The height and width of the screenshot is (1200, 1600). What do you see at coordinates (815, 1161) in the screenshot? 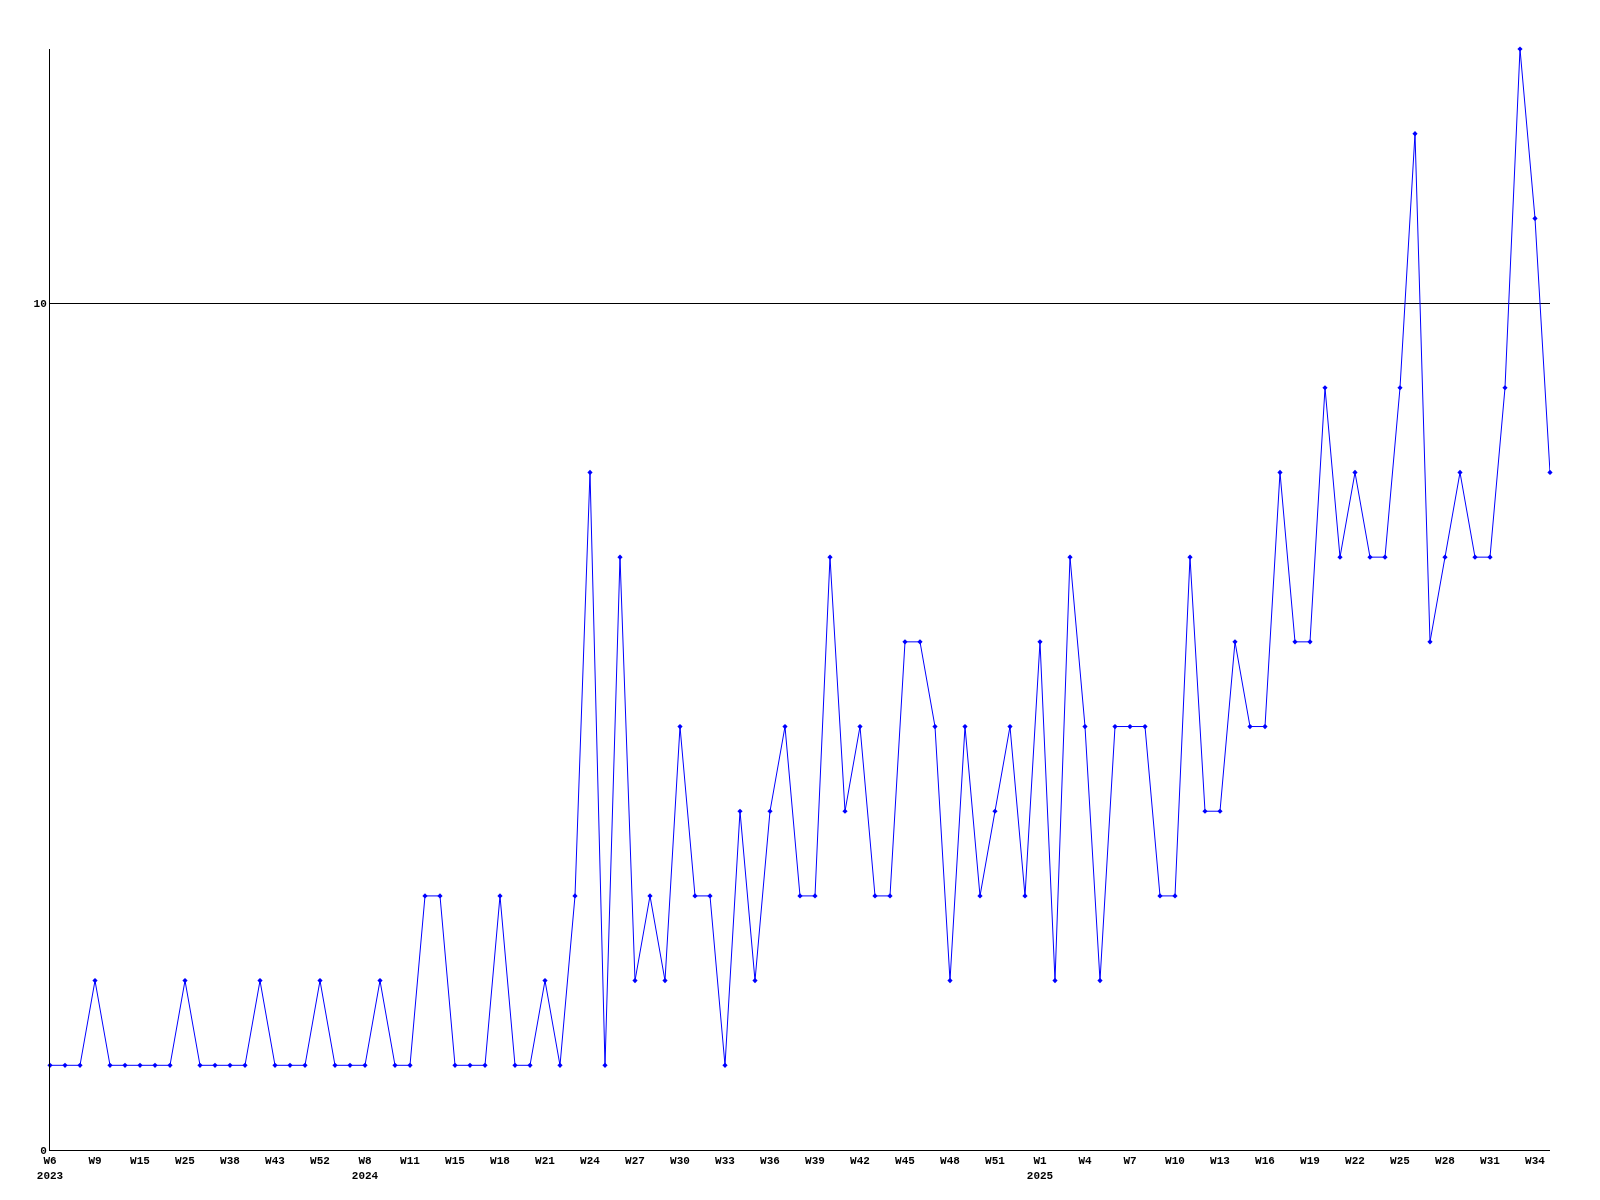
I see `x-tick-label: W39` at bounding box center [815, 1161].